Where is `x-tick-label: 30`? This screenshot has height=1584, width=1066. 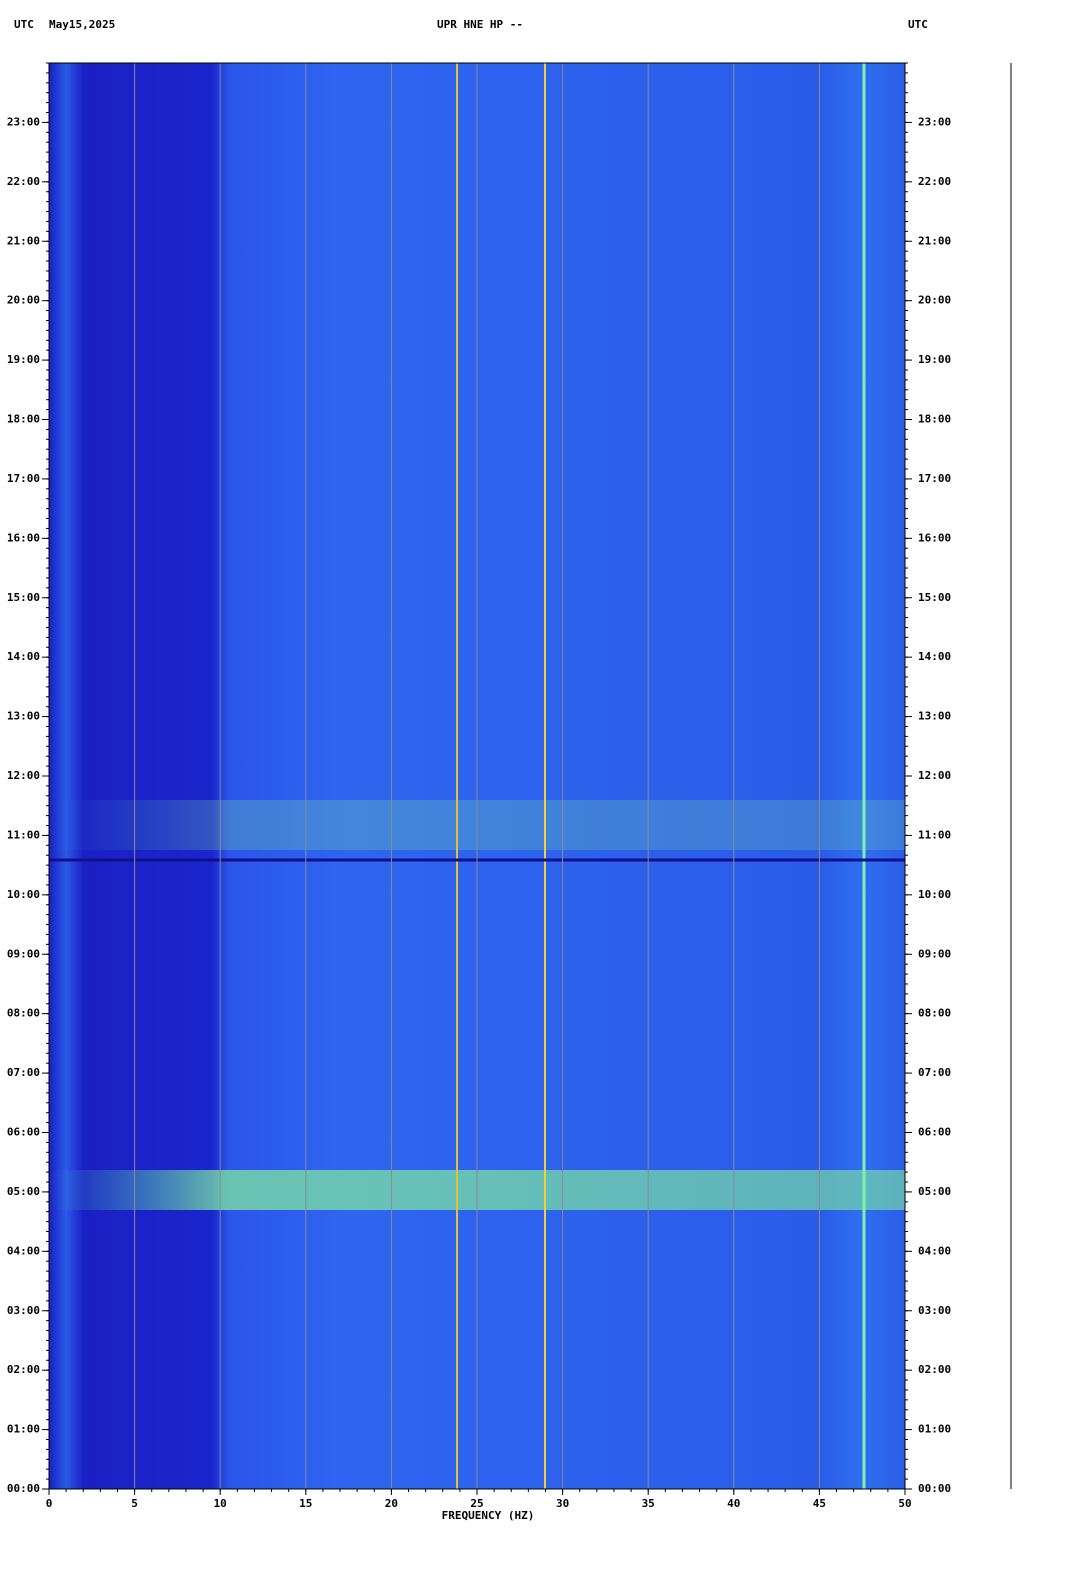 x-tick-label: 30 is located at coordinates (562, 1503).